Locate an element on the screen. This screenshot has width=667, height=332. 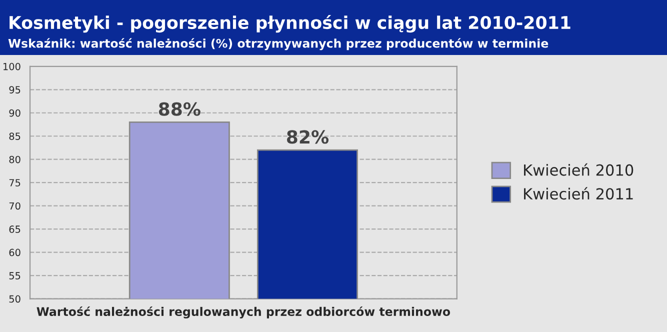
y-tick-label: 60 is located at coordinates (14, 252).